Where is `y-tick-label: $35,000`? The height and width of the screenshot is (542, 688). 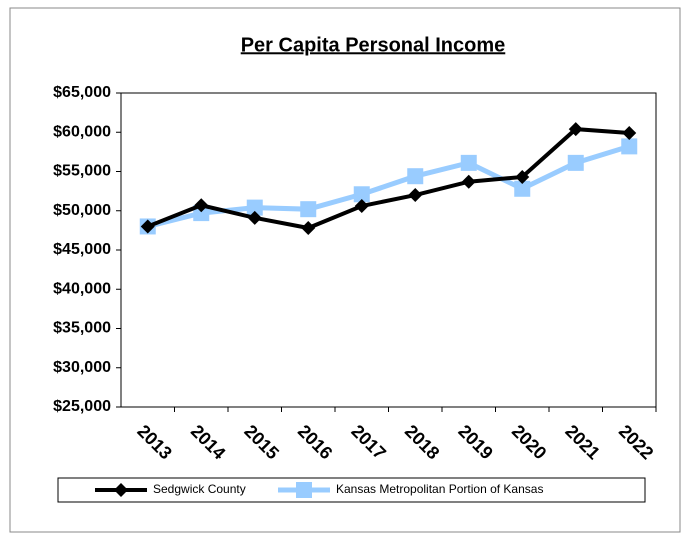
y-tick-label: $35,000 is located at coordinates (82, 328).